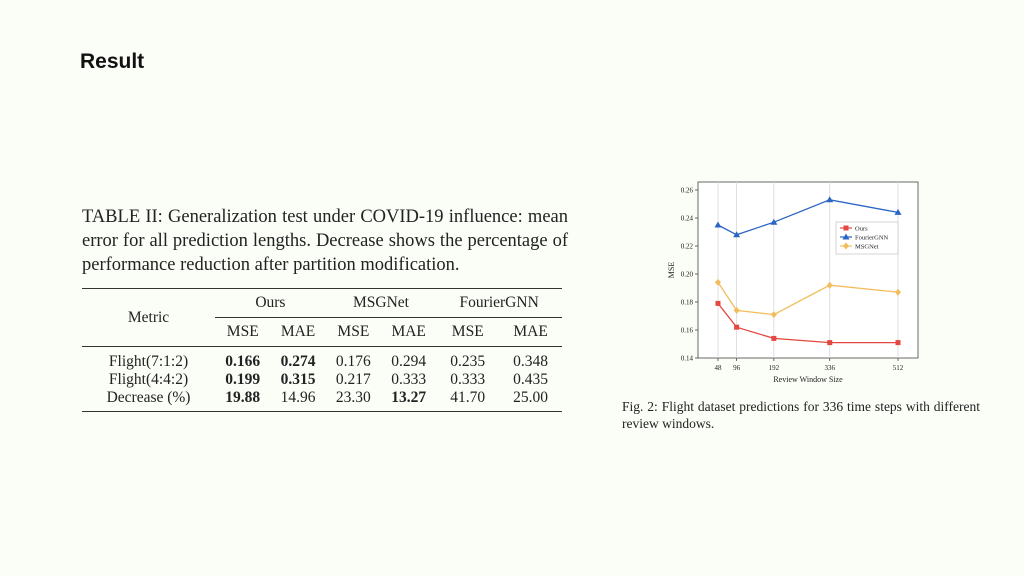 Image resolution: width=1024 pixels, height=576 pixels. I want to click on table-cell: 0.176, so click(353, 361).